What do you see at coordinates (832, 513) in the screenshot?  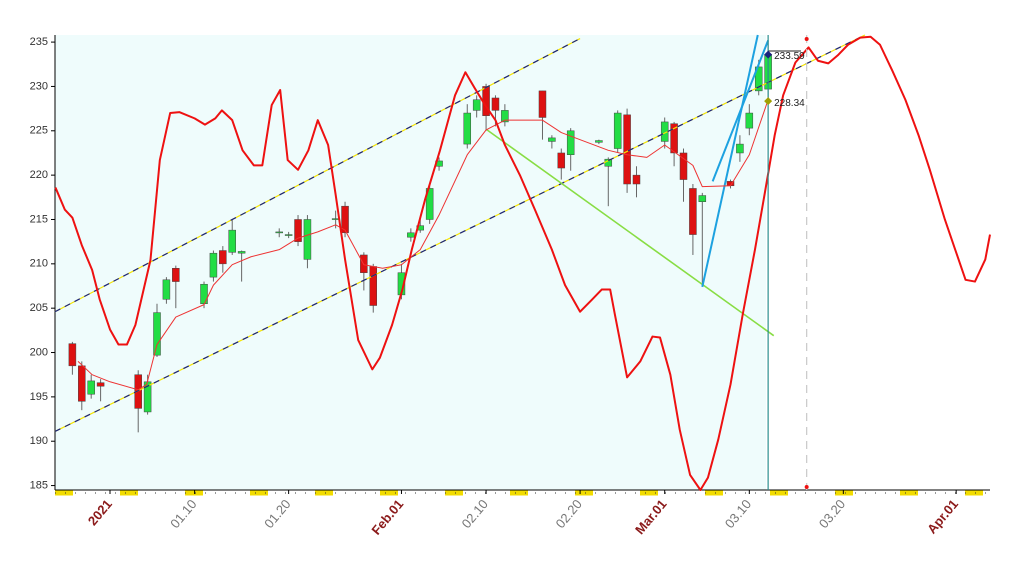 I see `x-tick-label: 03.20` at bounding box center [832, 513].